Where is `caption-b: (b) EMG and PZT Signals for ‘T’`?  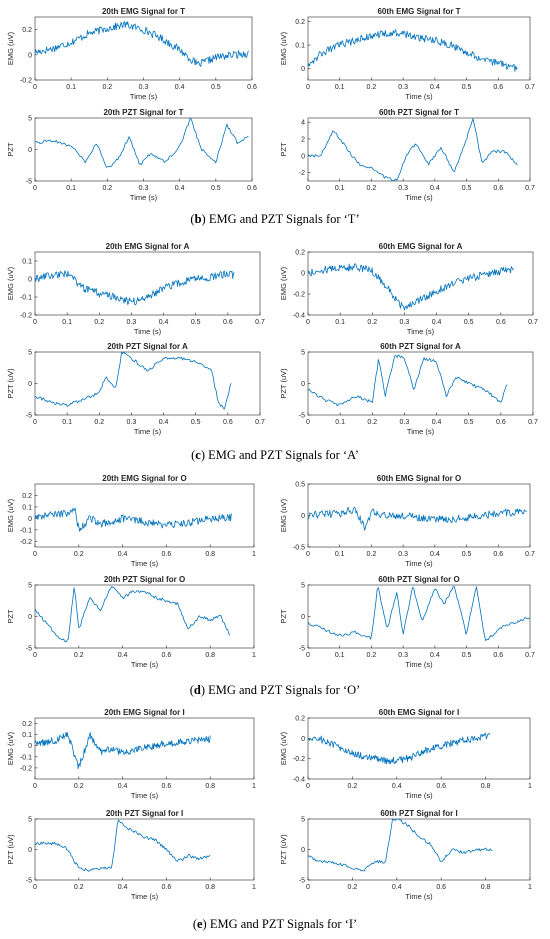 caption-b: (b) EMG and PZT Signals for ‘T’ is located at coordinates (274, 219).